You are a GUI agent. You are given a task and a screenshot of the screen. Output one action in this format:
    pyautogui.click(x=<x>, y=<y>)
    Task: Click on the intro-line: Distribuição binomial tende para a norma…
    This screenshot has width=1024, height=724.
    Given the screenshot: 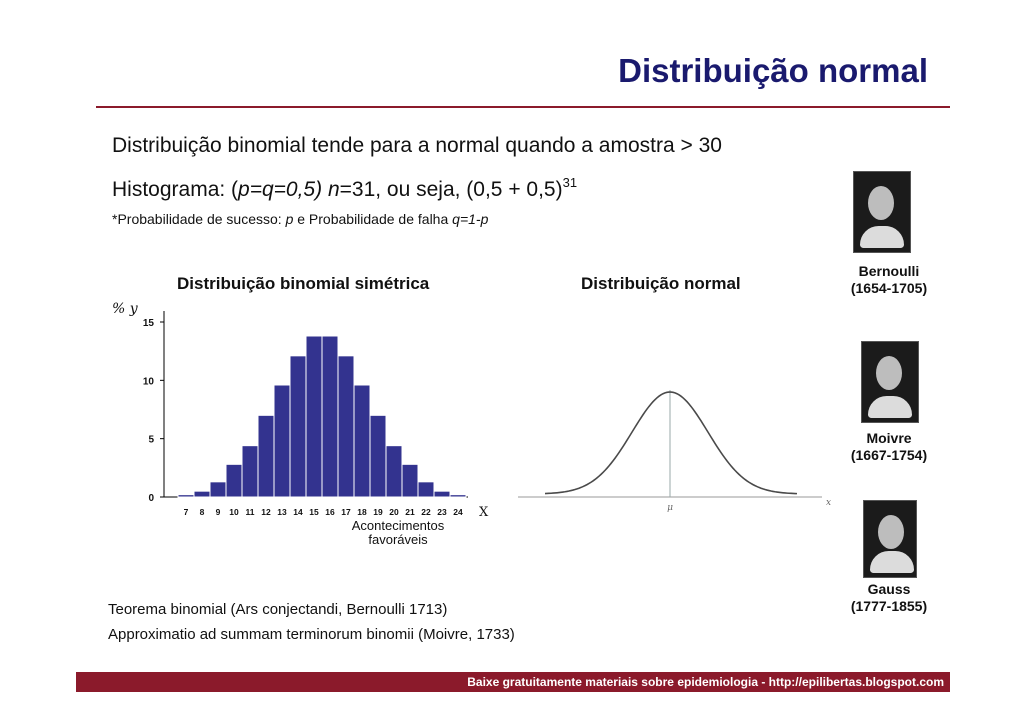 What is the action you would take?
    pyautogui.click(x=417, y=145)
    